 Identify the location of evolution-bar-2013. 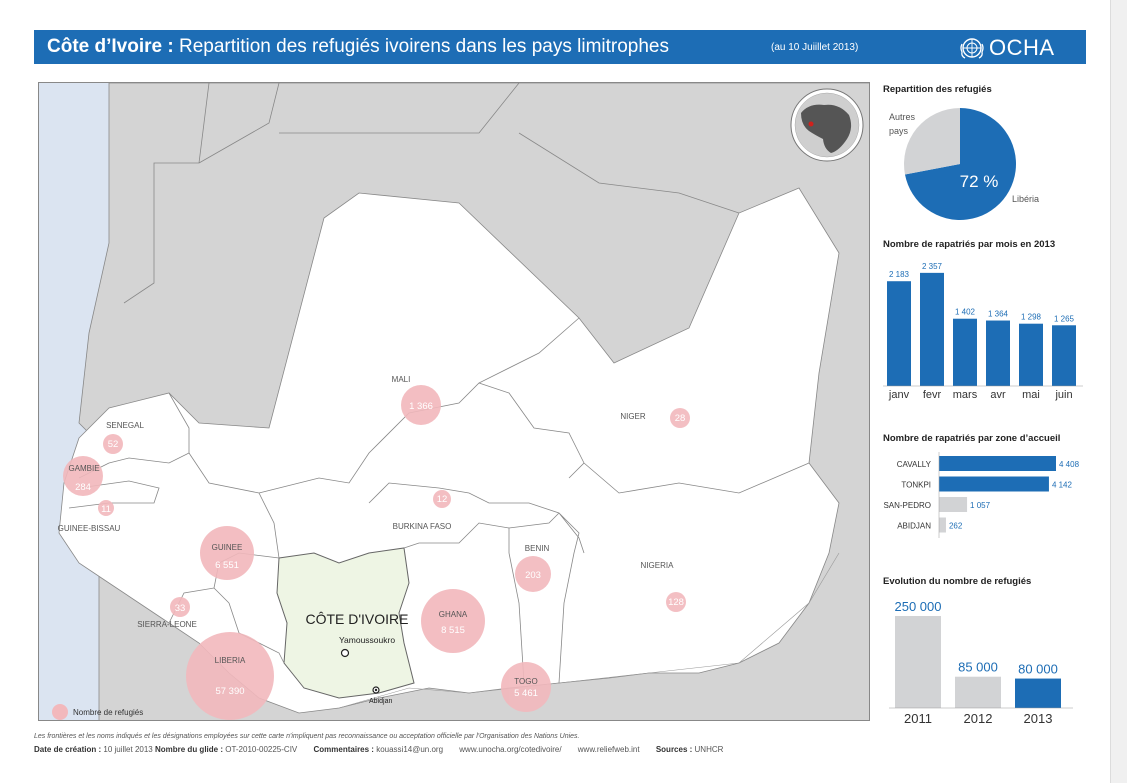
(1038, 693).